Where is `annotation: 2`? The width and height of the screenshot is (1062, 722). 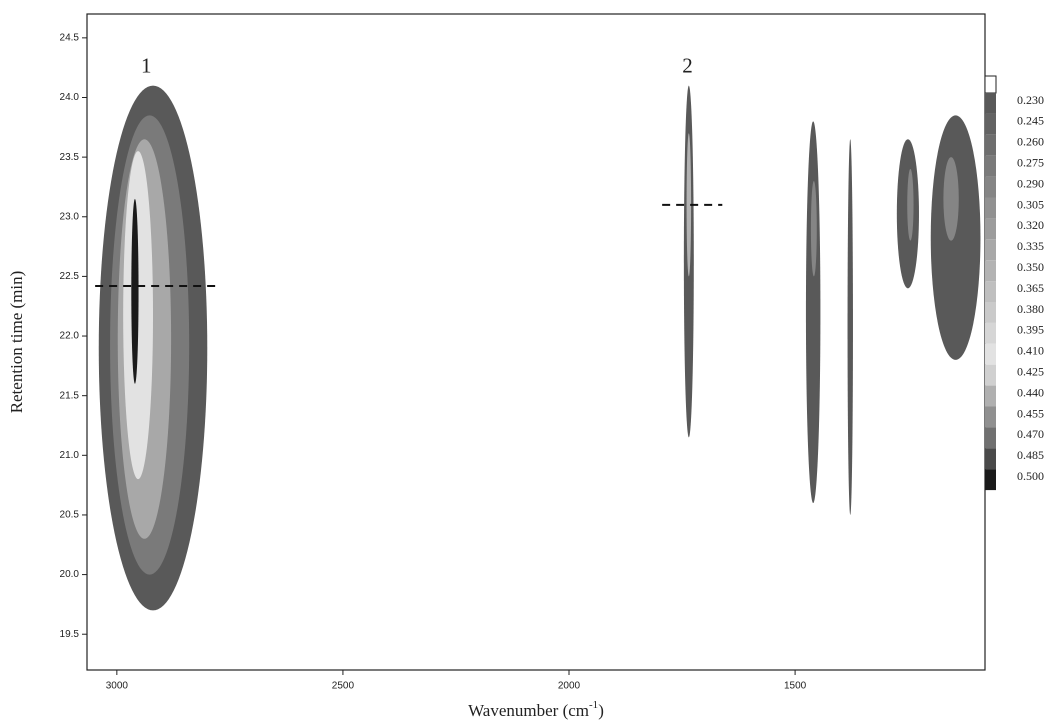 annotation: 2 is located at coordinates (687, 65).